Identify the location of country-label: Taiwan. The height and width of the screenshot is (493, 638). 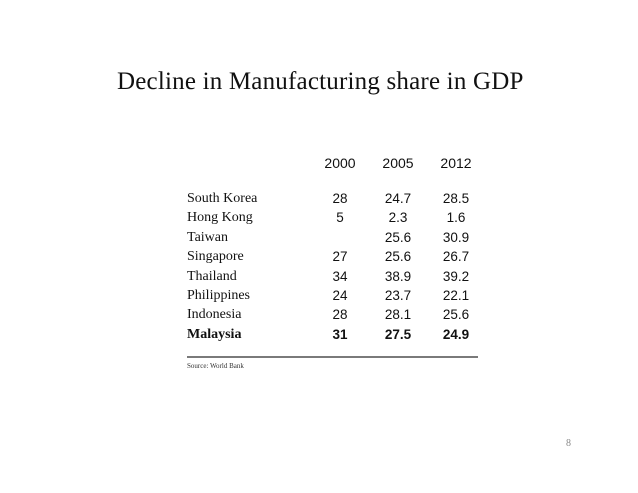
(208, 237).